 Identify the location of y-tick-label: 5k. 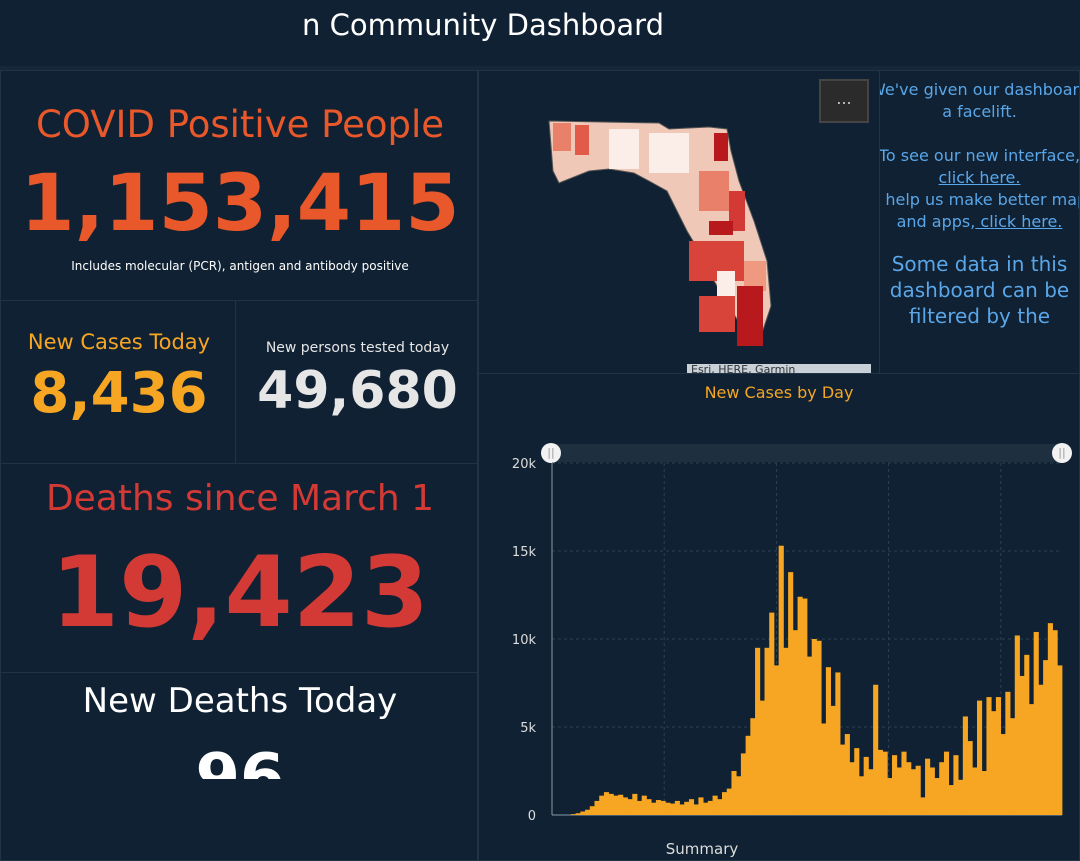
(528, 728).